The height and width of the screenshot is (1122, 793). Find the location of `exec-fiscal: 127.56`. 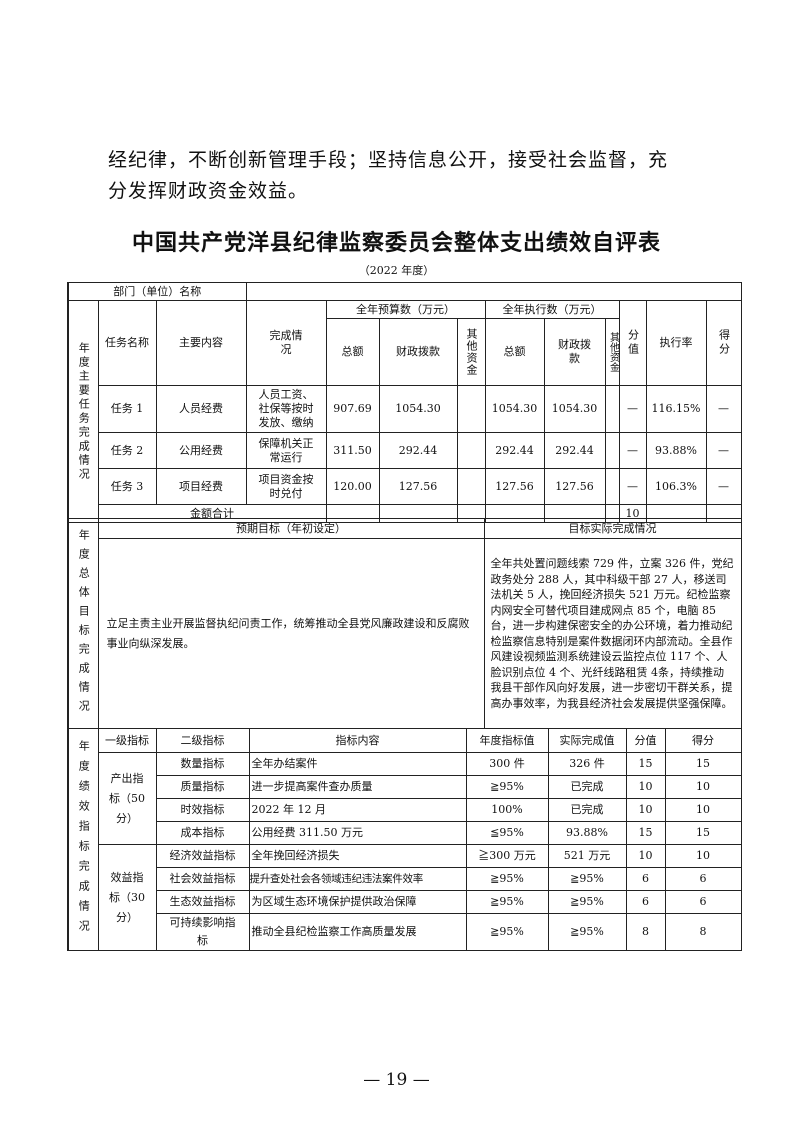

exec-fiscal: 127.56 is located at coordinates (574, 486).